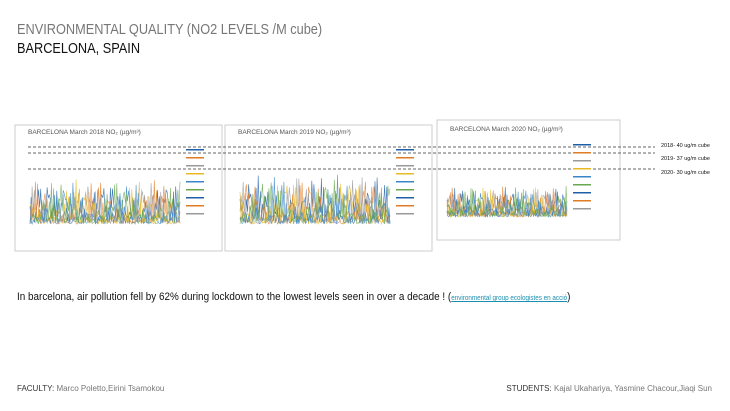 The width and height of the screenshot is (730, 411). I want to click on names: Marco Poletto,Eirini Tsamokou, so click(110, 388).